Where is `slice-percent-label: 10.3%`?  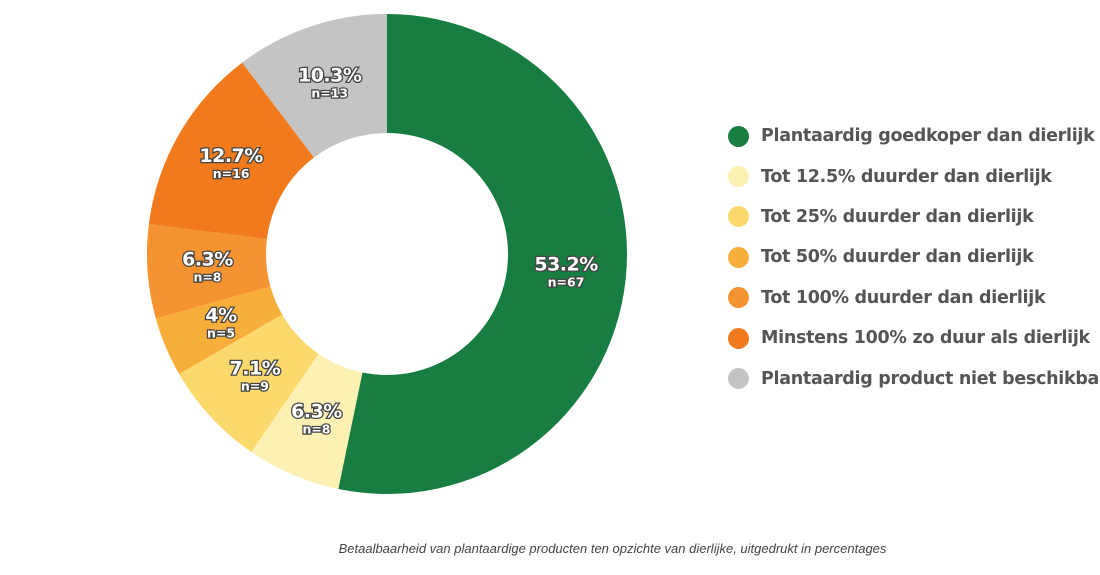 slice-percent-label: 10.3% is located at coordinates (330, 75).